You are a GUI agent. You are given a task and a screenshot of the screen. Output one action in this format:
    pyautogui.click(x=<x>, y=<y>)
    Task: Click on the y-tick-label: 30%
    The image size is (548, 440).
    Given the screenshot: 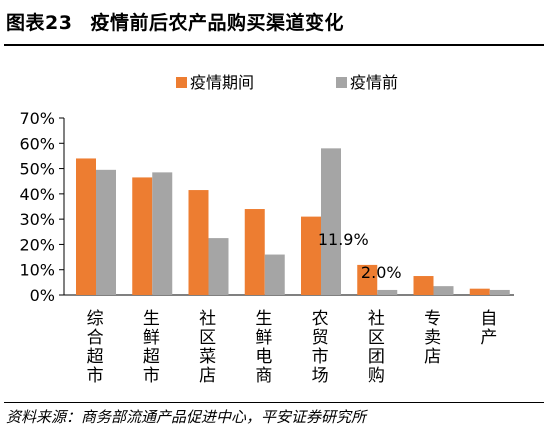 What is the action you would take?
    pyautogui.click(x=37, y=219)
    